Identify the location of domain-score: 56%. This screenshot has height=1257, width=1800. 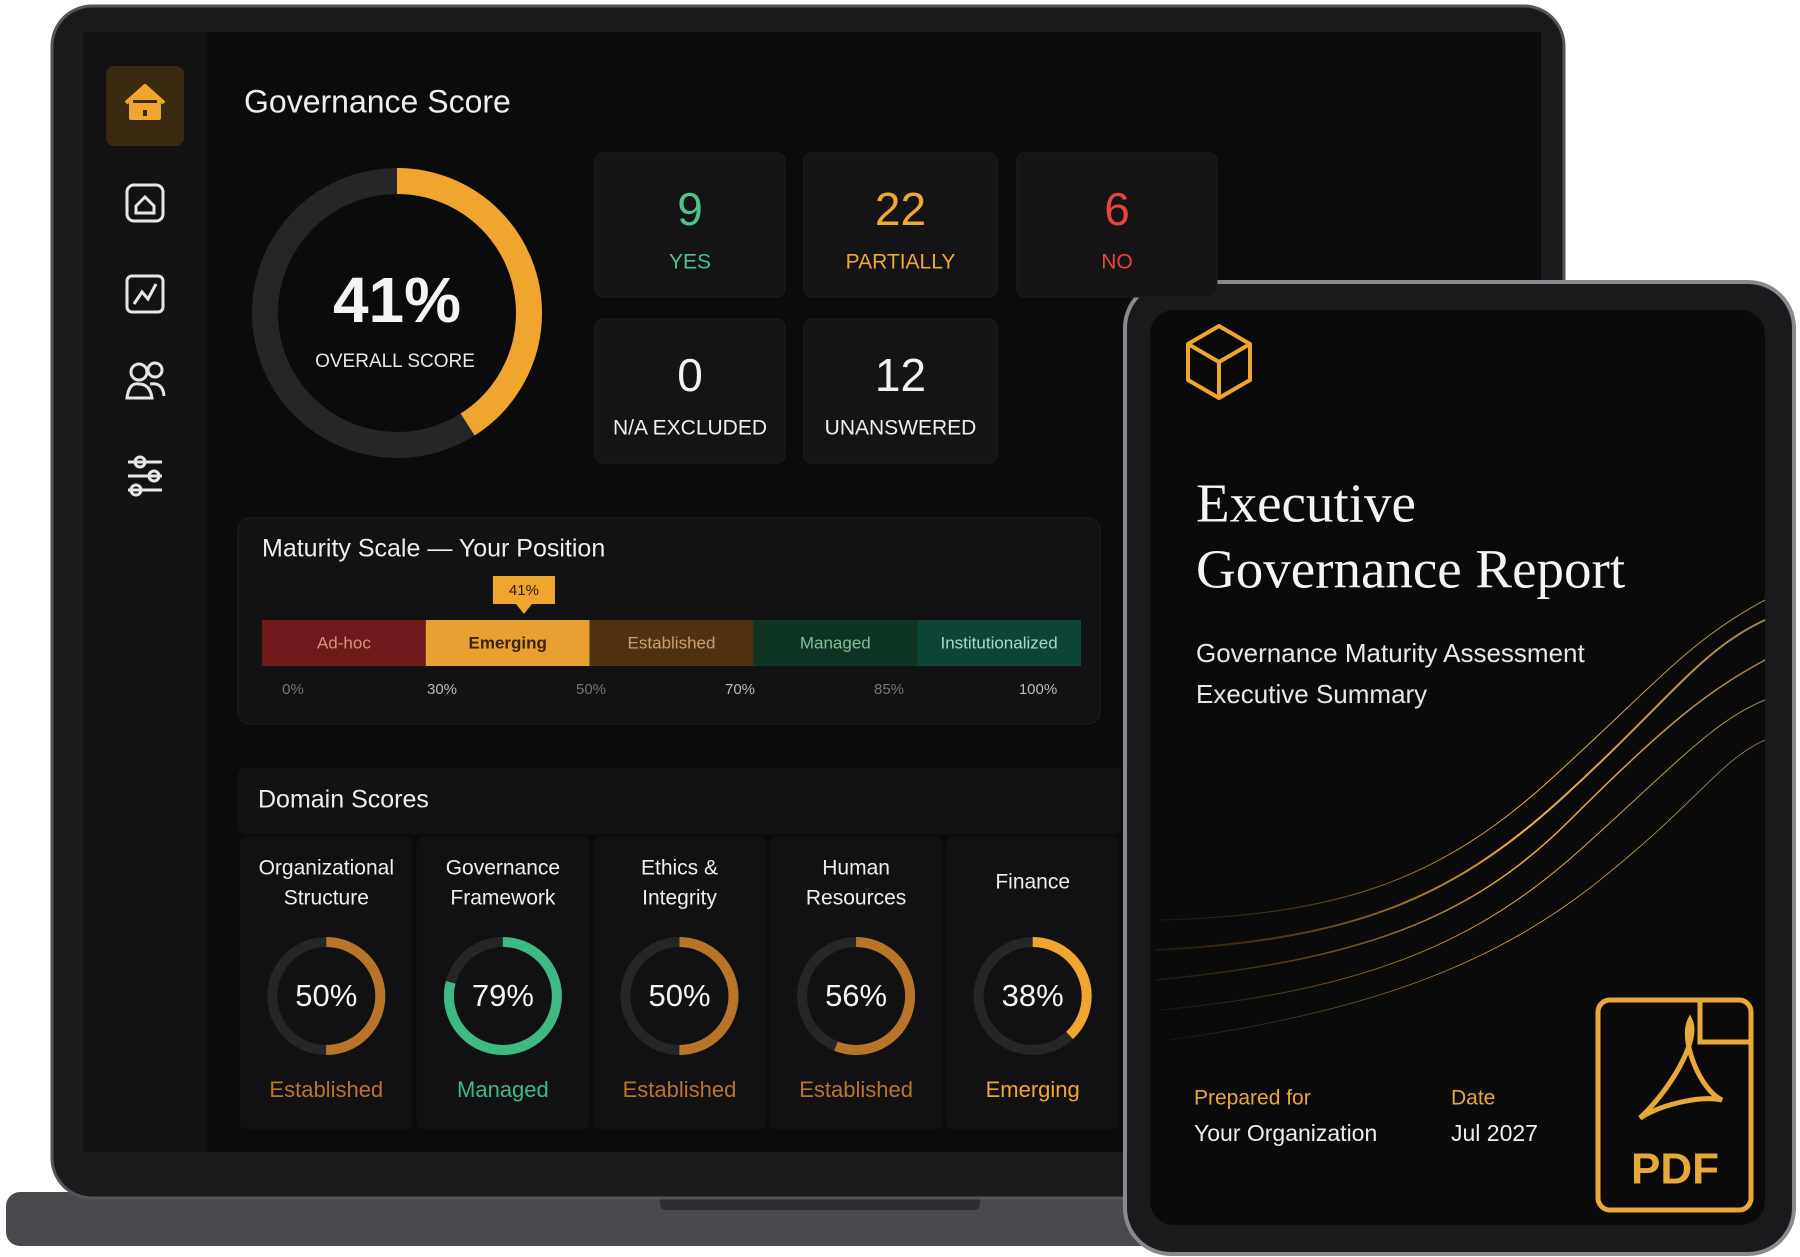
(856, 995).